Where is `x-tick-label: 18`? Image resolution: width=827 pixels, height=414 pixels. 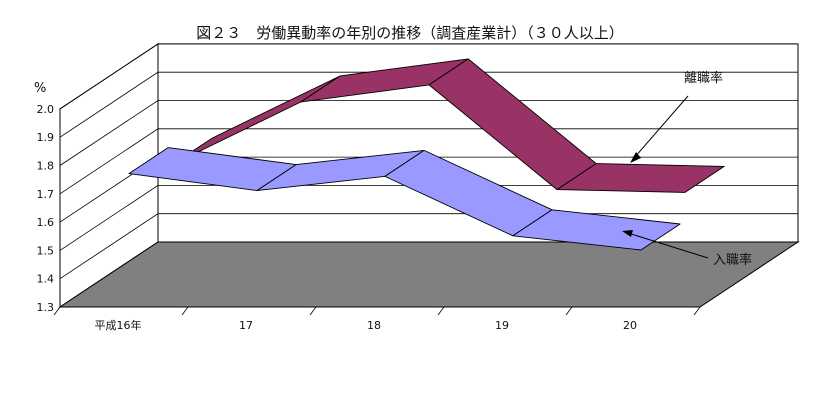 x-tick-label: 18 is located at coordinates (374, 325).